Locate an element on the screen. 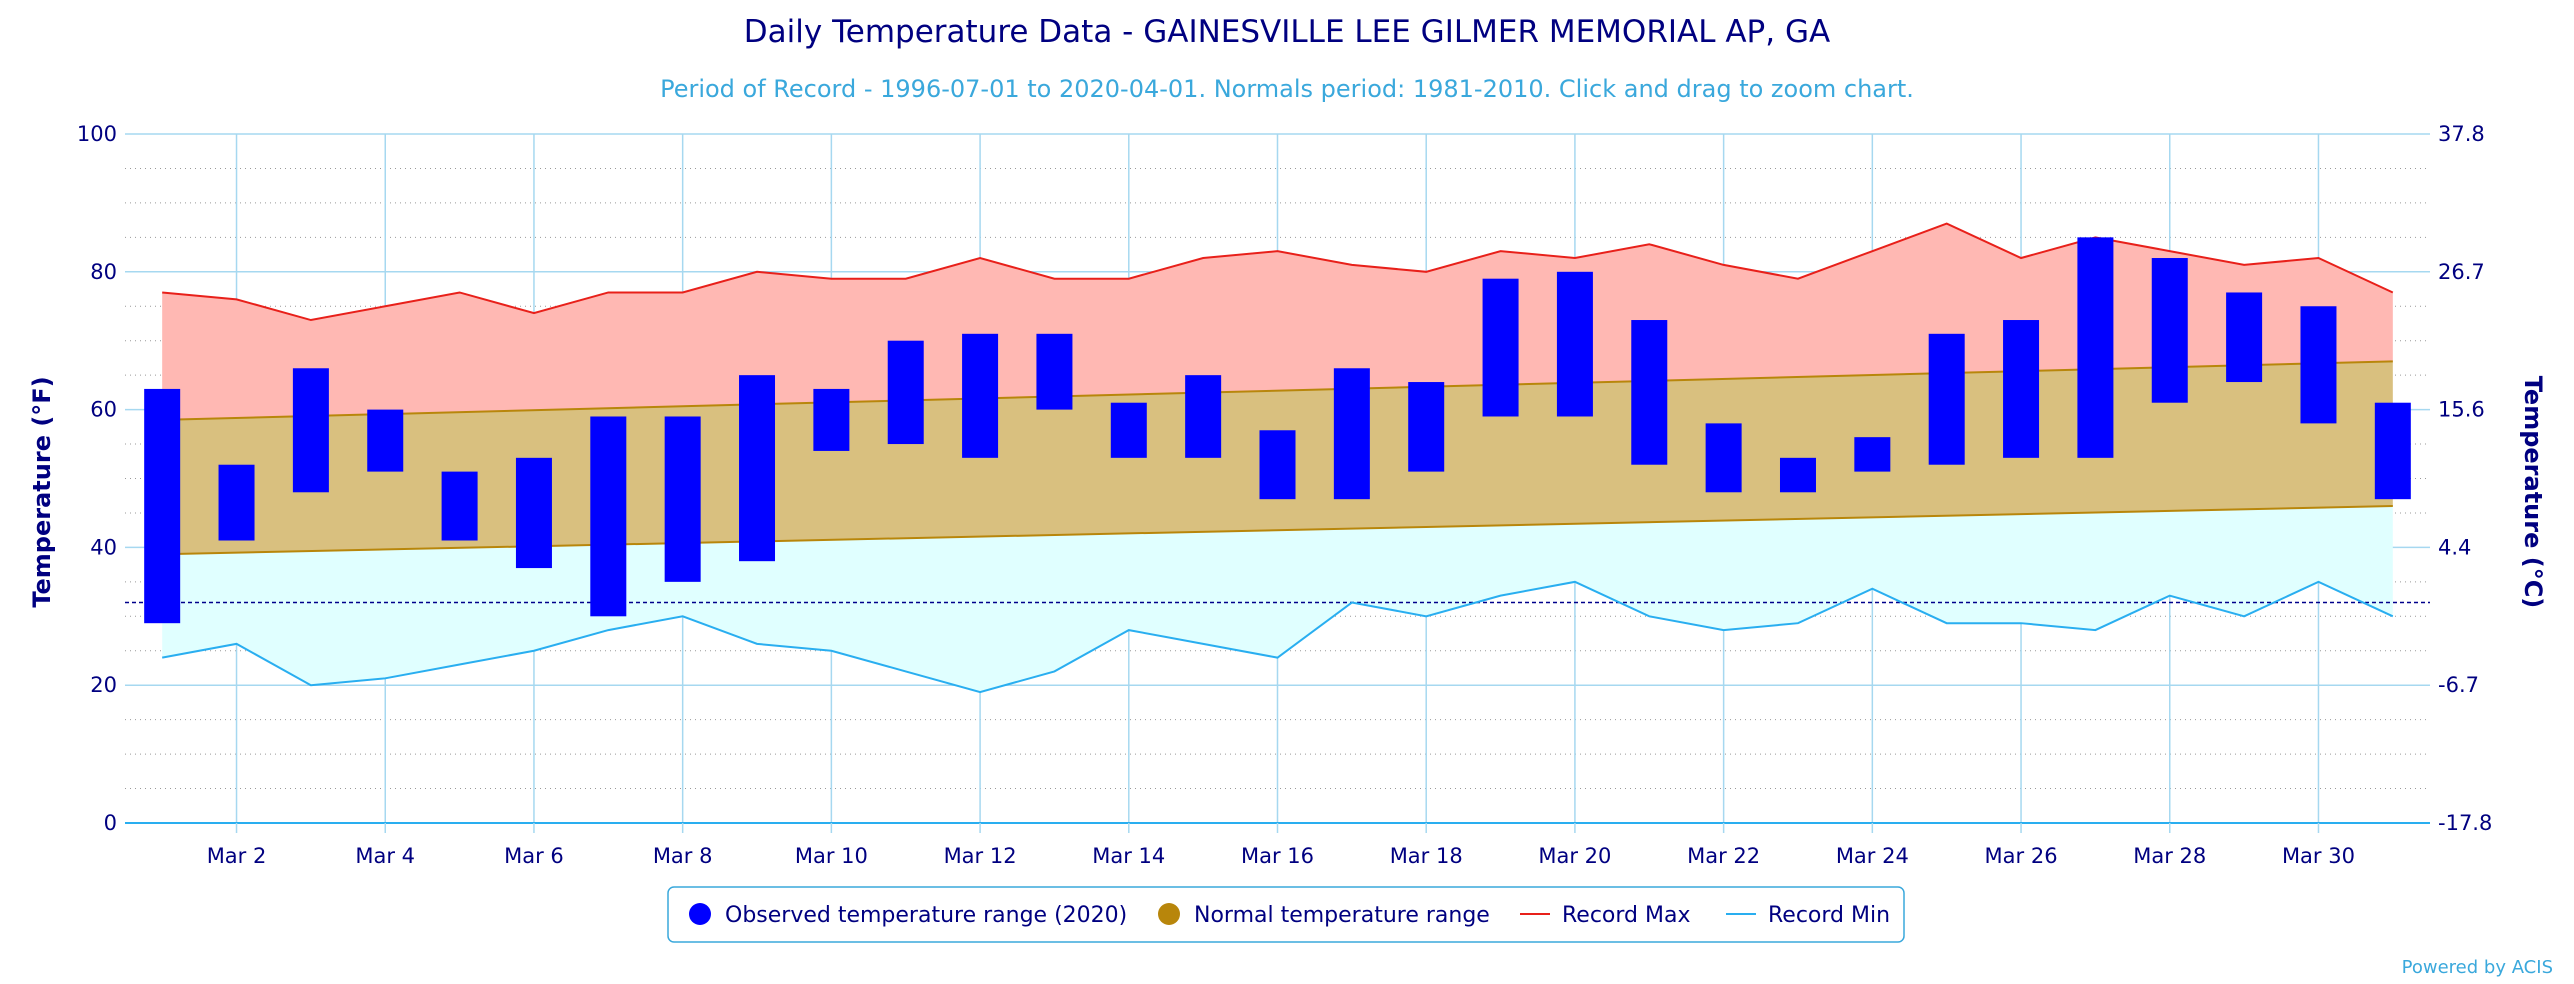 The image size is (2574, 984). x-tick-label: Mar 2 is located at coordinates (237, 856).